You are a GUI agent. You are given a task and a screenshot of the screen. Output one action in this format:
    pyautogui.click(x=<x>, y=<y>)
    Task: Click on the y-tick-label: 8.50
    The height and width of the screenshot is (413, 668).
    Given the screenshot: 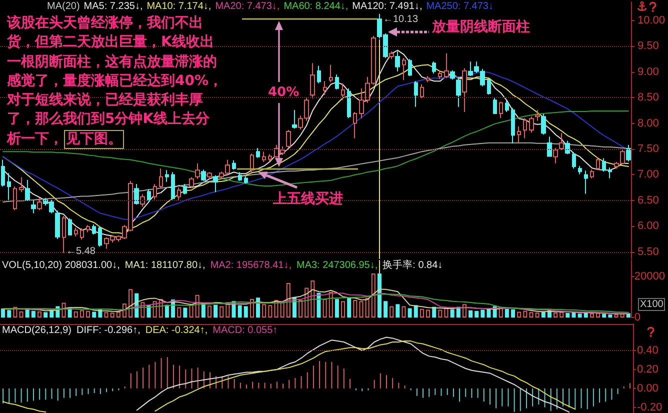 What is the action you would take?
    pyautogui.click(x=648, y=98)
    